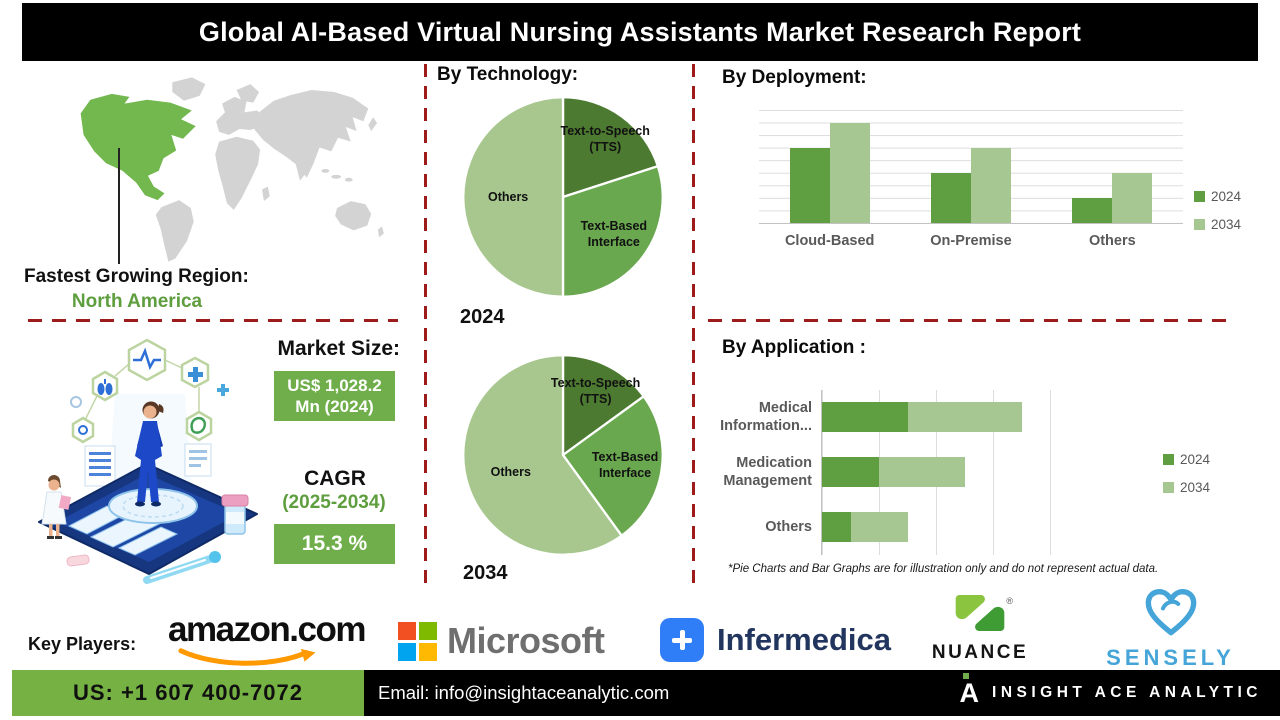 The width and height of the screenshot is (1280, 720). What do you see at coordinates (334, 544) in the screenshot?
I see `cagr-value: 15.3 %` at bounding box center [334, 544].